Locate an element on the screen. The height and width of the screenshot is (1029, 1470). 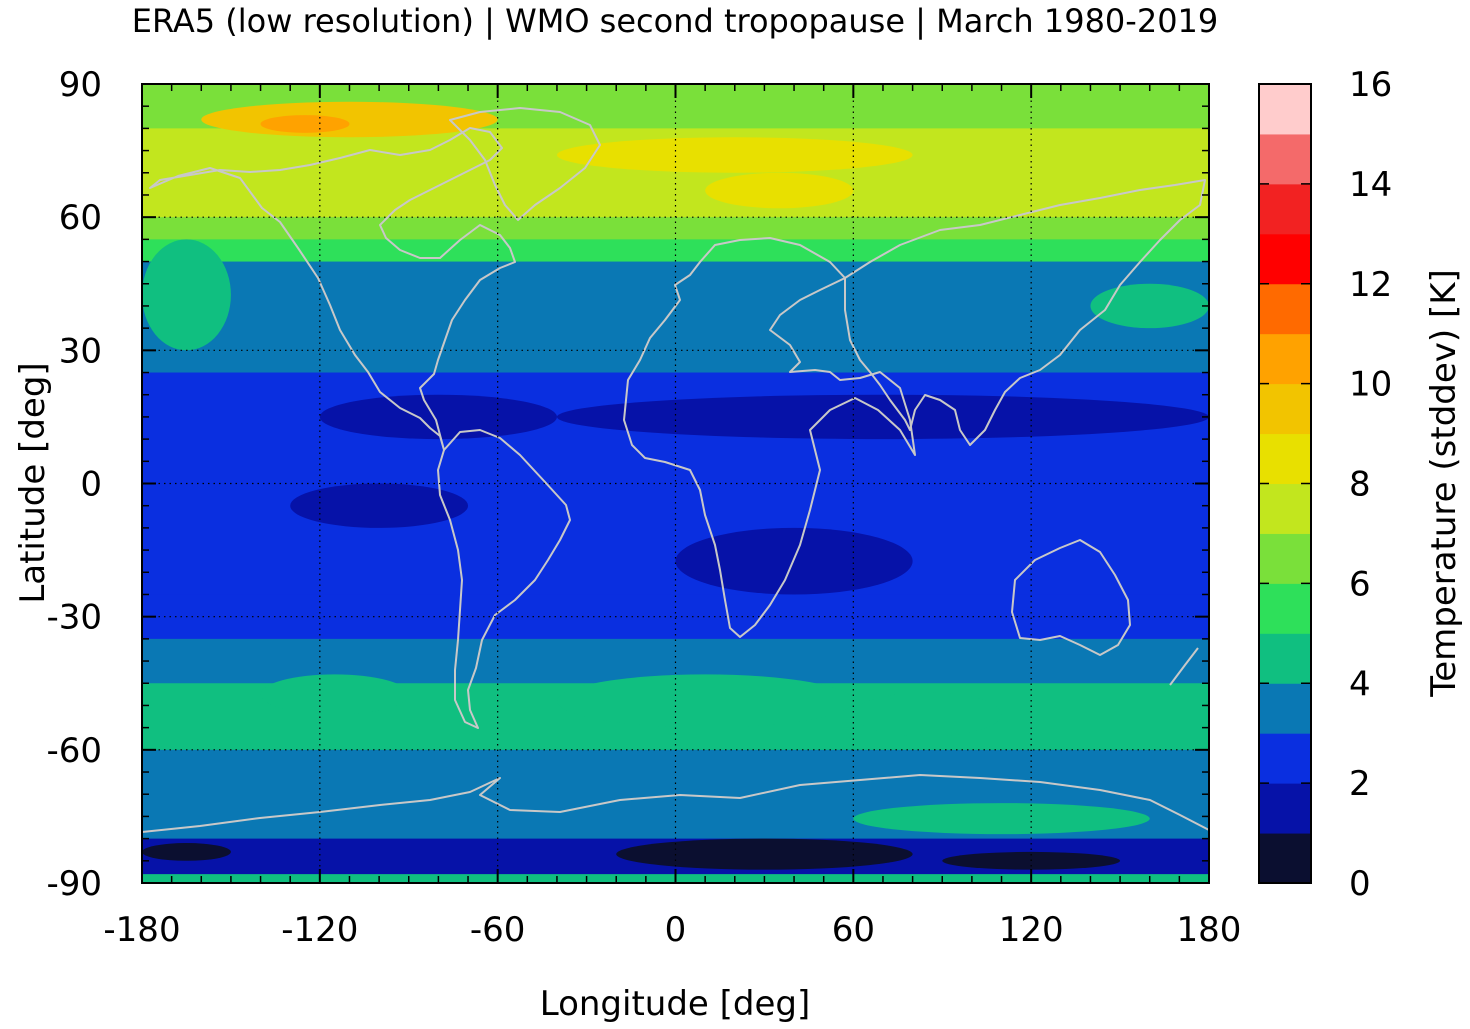
coastline-australia is located at coordinates (1071, 597).